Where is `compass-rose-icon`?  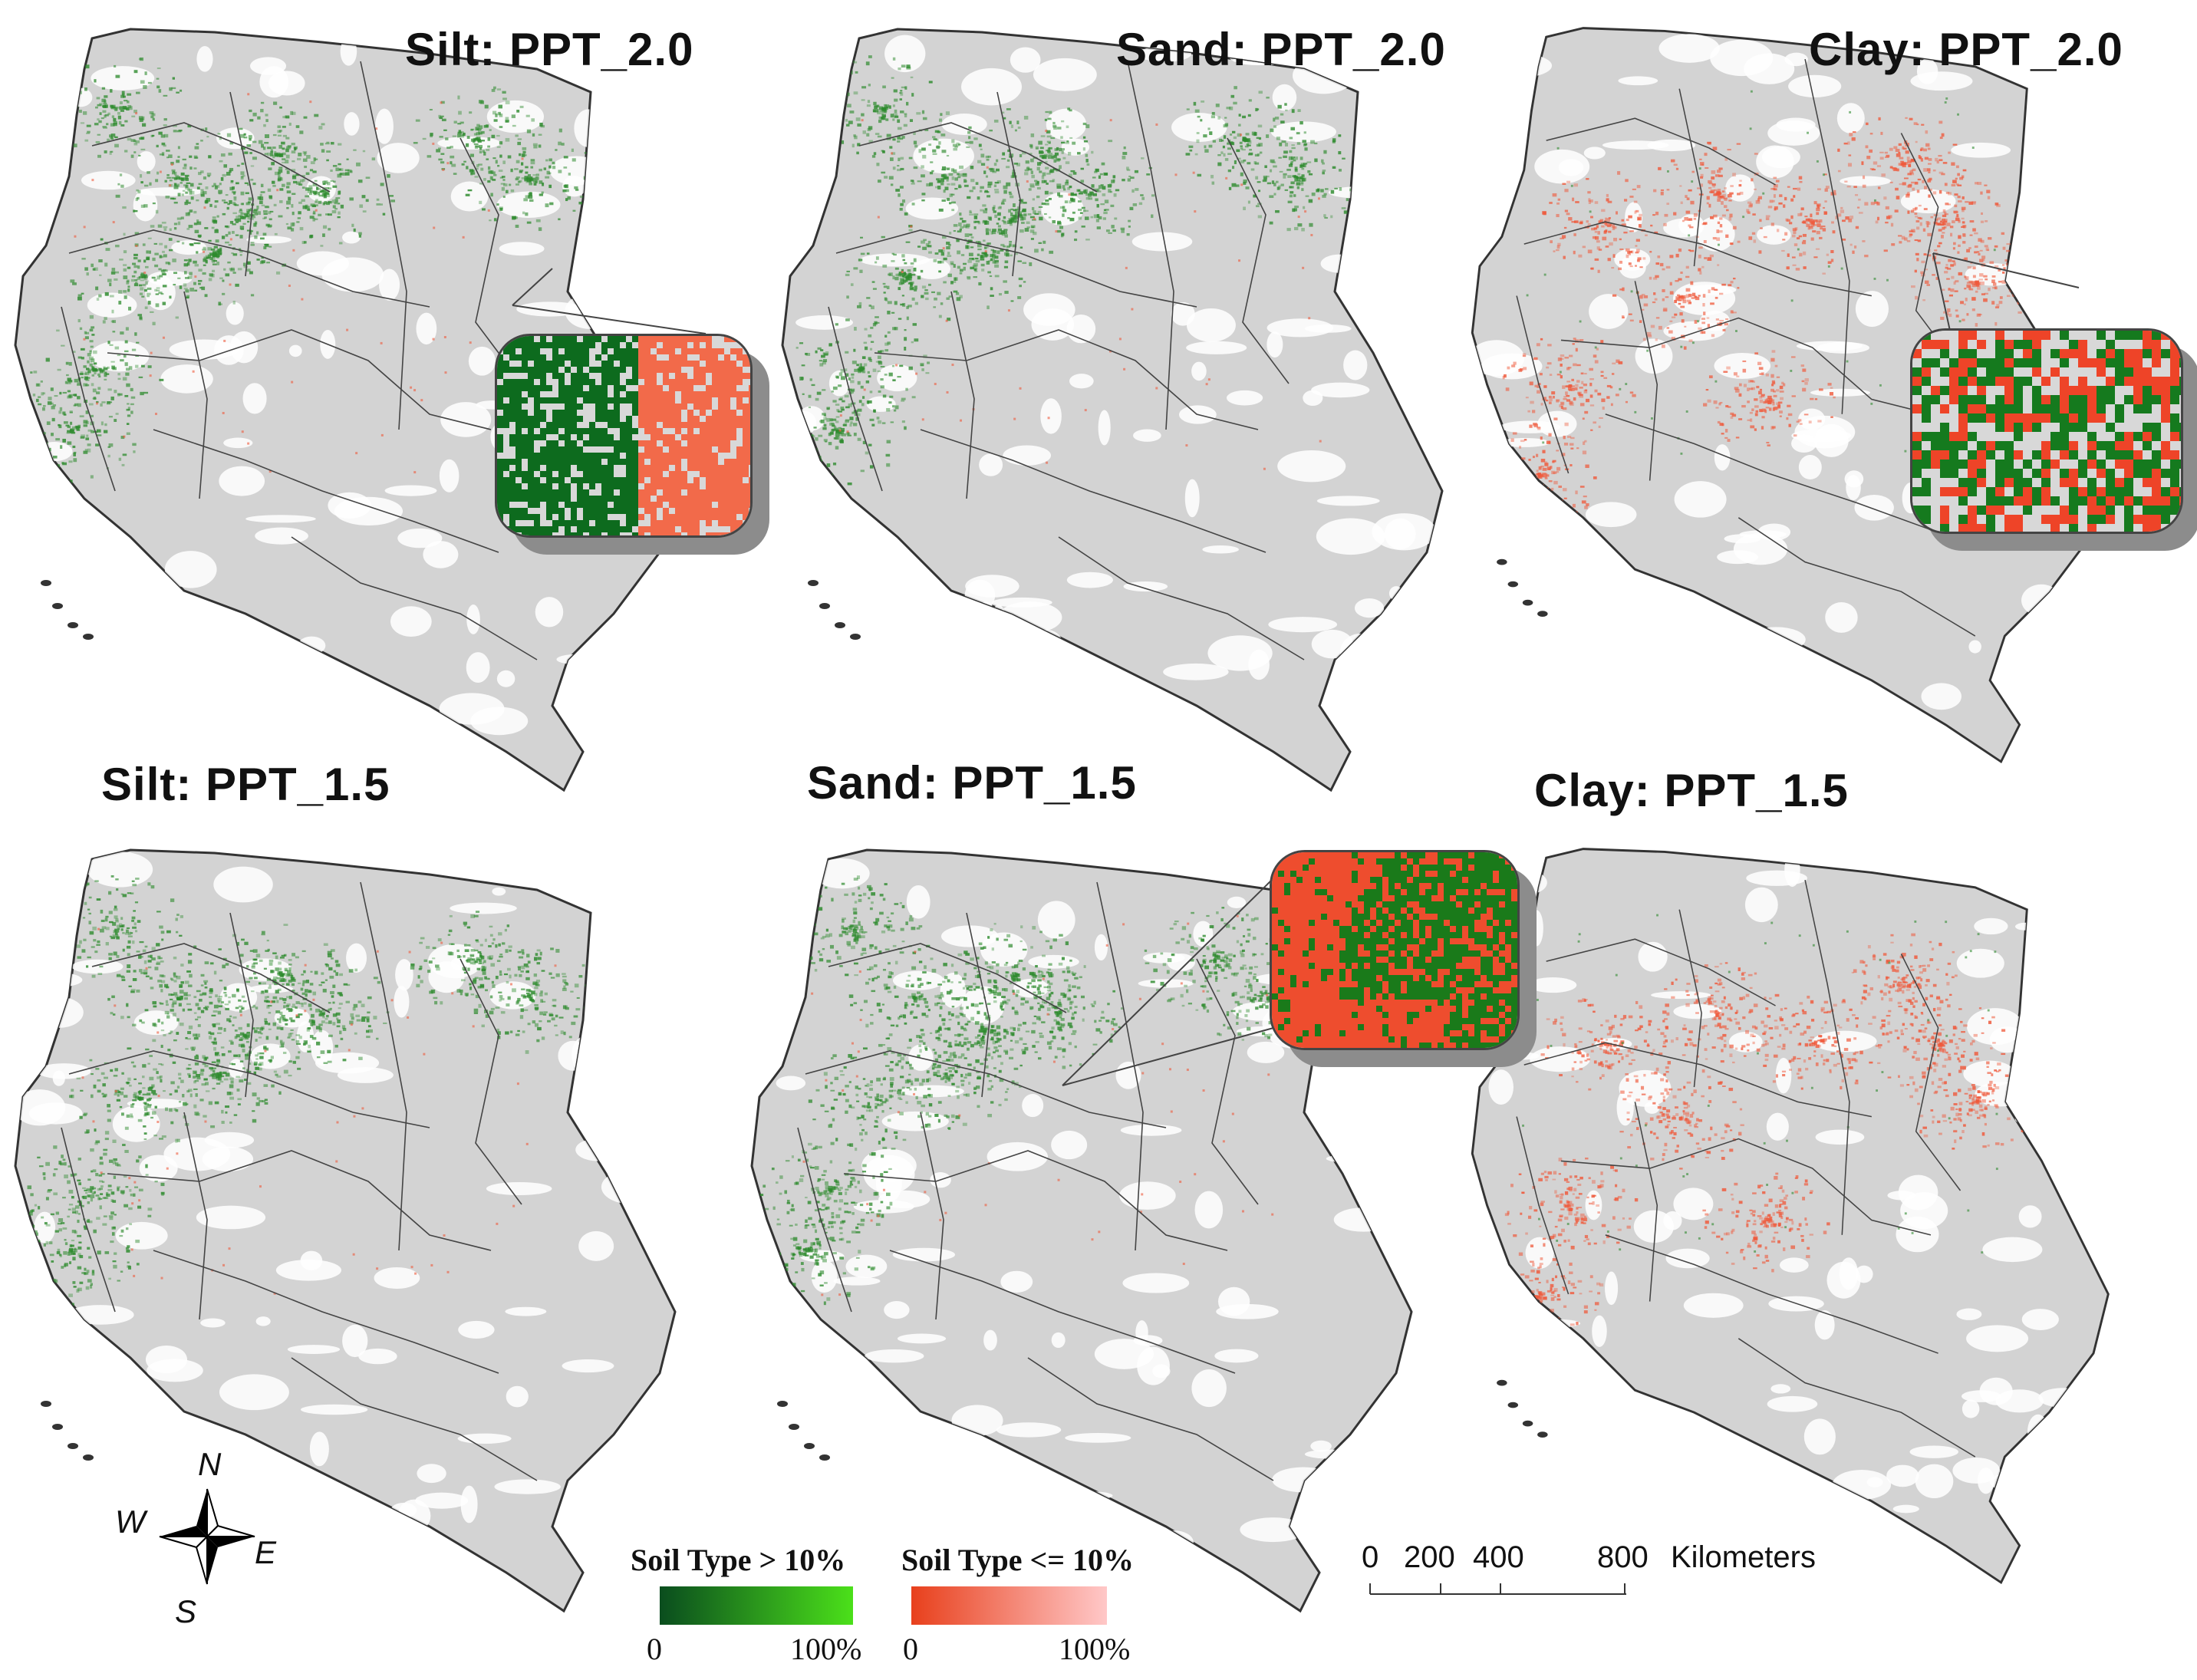
compass-rose-icon is located at coordinates (207, 1536).